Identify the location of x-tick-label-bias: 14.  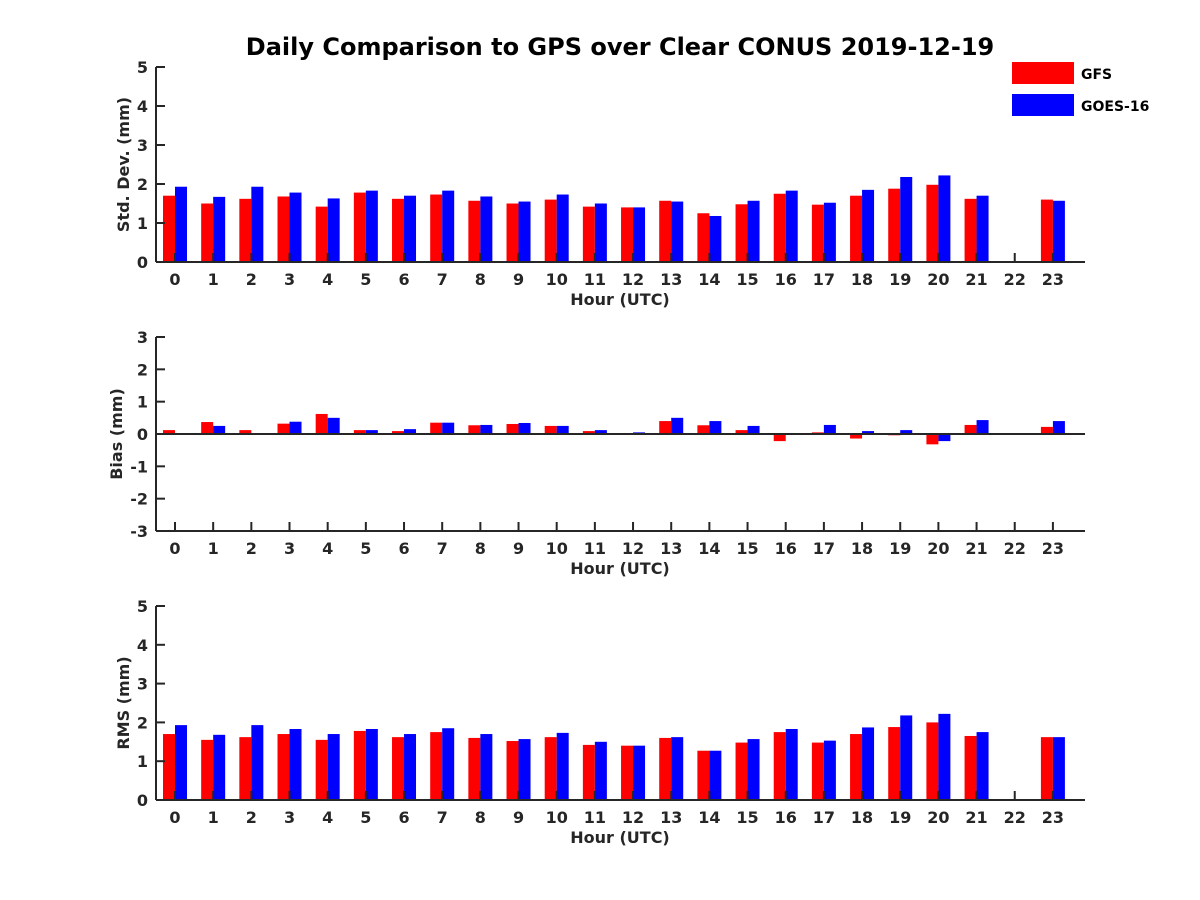
(709, 548).